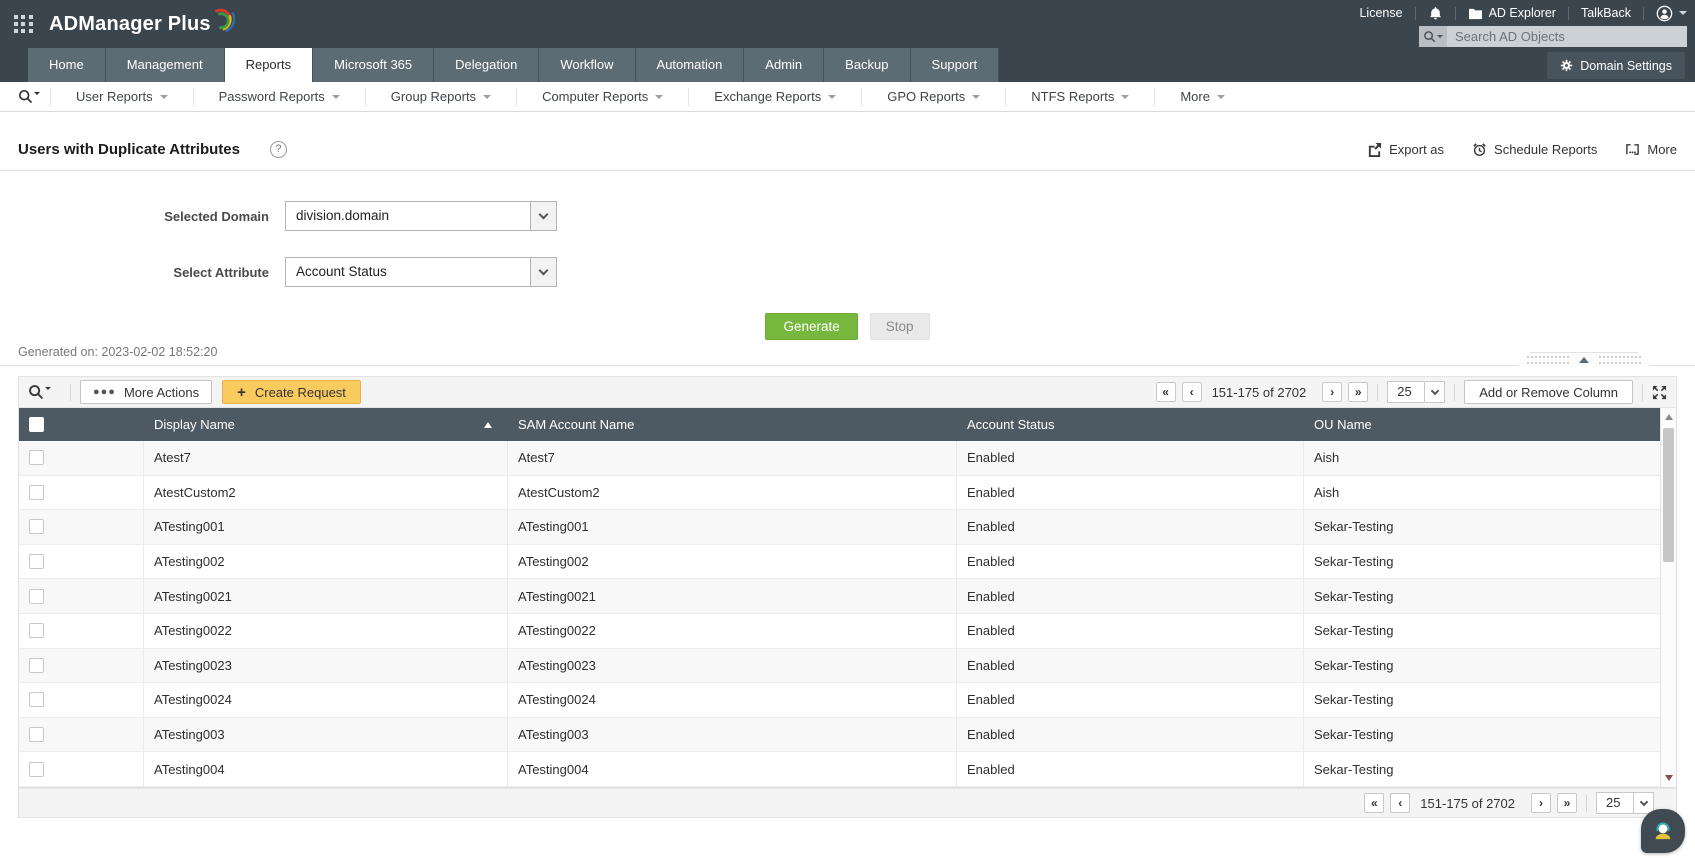  What do you see at coordinates (81, 769) in the screenshot?
I see `row-checkbox-cell` at bounding box center [81, 769].